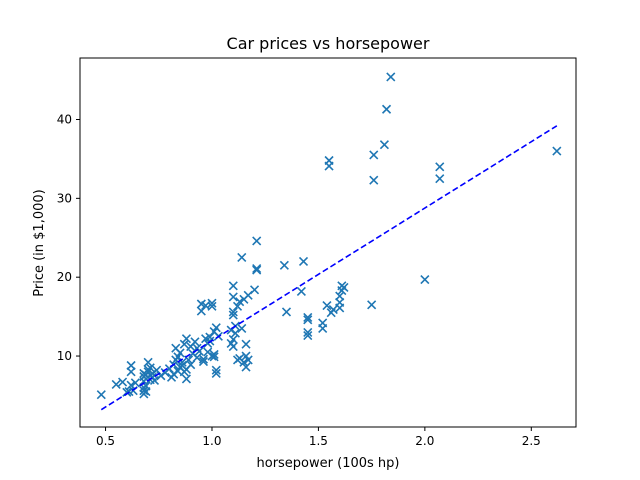 Image resolution: width=640 pixels, height=480 pixels. What do you see at coordinates (328, 43) in the screenshot?
I see `chart-title: Car prices vs horsepower` at bounding box center [328, 43].